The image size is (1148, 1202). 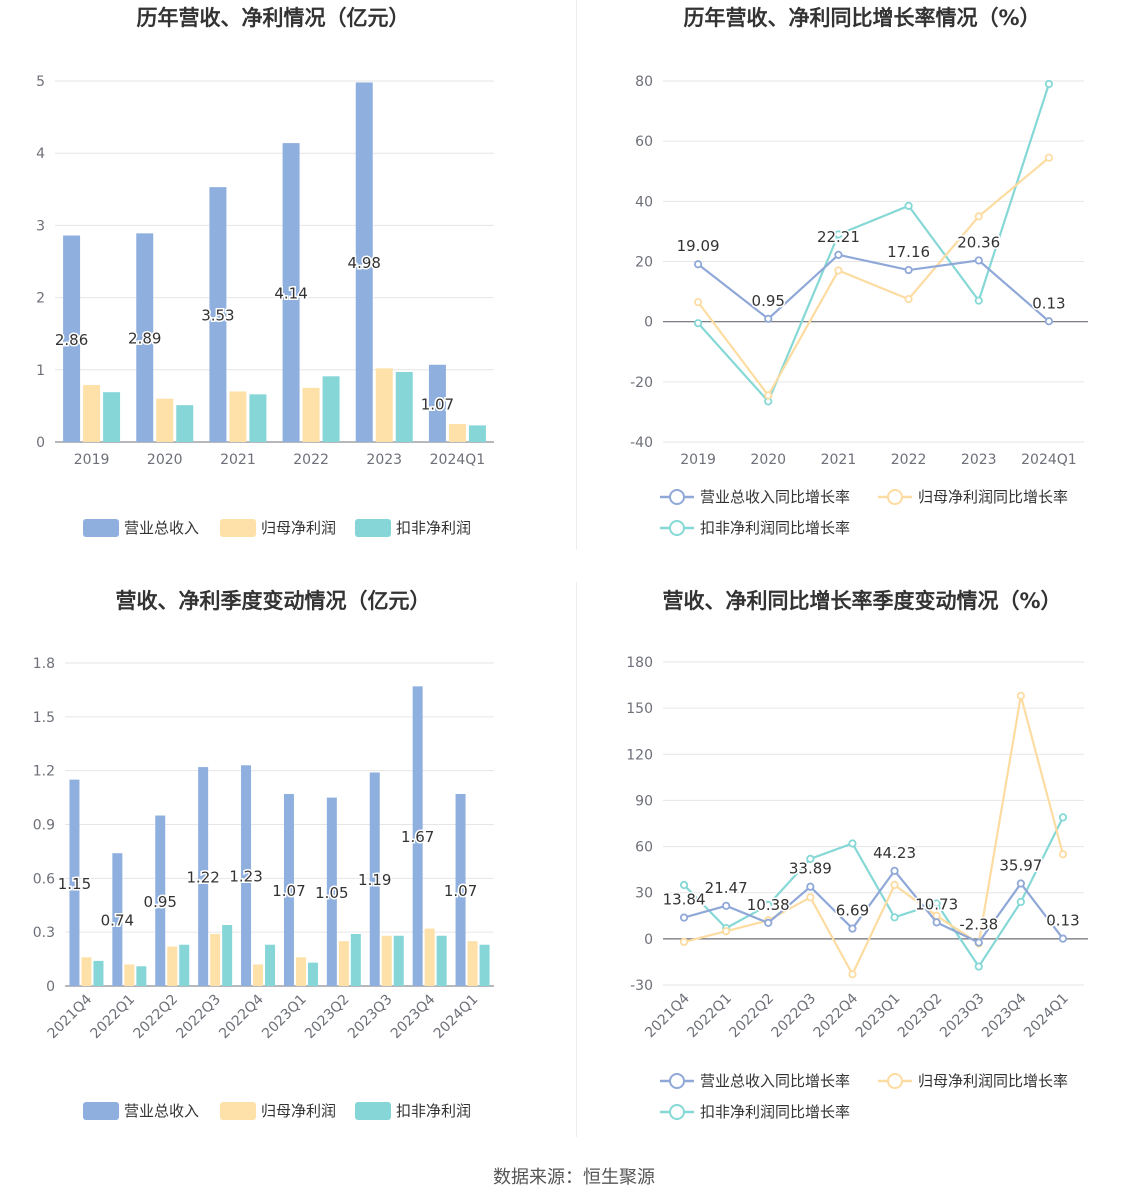 What do you see at coordinates (273, 18) in the screenshot?
I see `chart-title: 历年营收、净利情况（亿元）` at bounding box center [273, 18].